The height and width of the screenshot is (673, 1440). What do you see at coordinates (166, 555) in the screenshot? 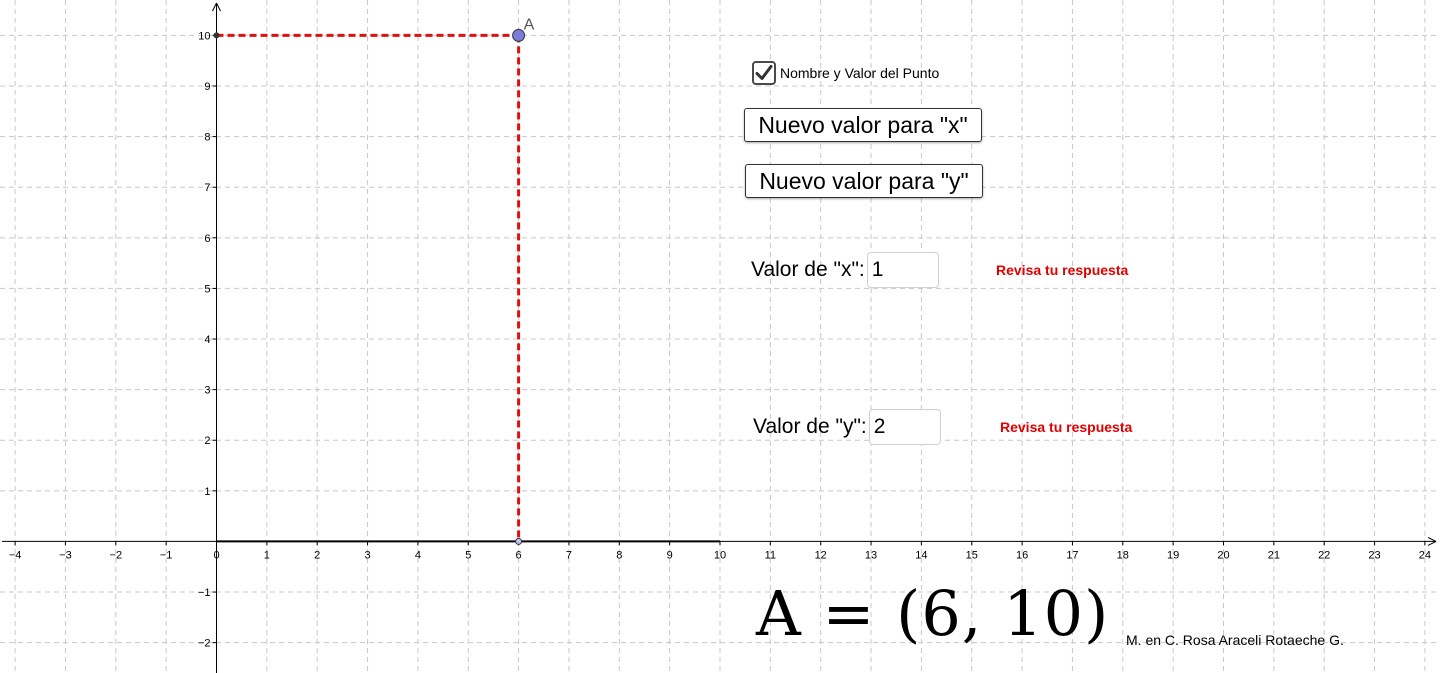
I see `x-tick-label: −1` at bounding box center [166, 555].